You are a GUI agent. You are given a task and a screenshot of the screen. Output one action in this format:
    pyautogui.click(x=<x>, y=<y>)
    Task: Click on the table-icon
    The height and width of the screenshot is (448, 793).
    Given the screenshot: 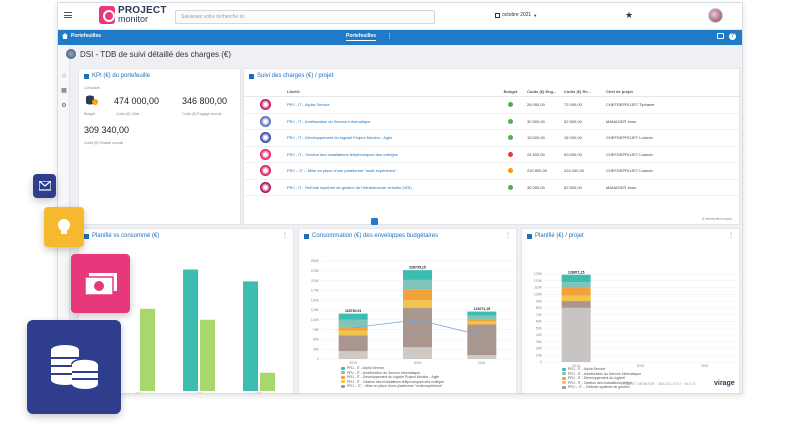 What is the action you would take?
    pyautogui.click(x=251, y=76)
    